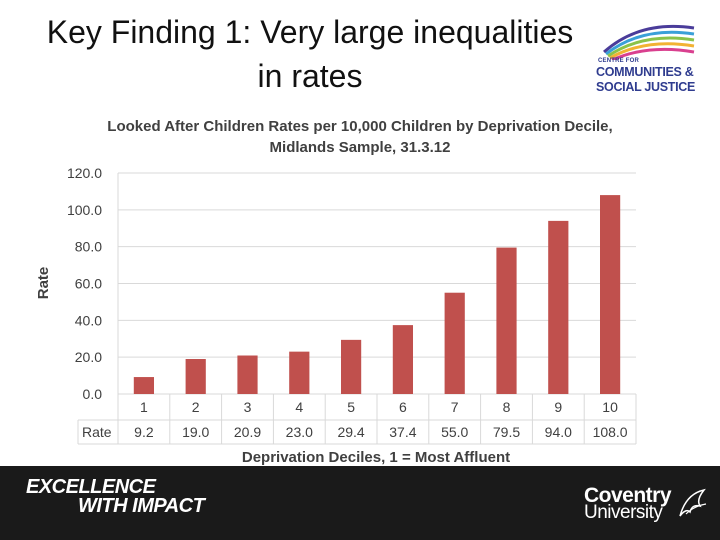 The width and height of the screenshot is (720, 540). I want to click on x-tick-label: 4, so click(299, 407).